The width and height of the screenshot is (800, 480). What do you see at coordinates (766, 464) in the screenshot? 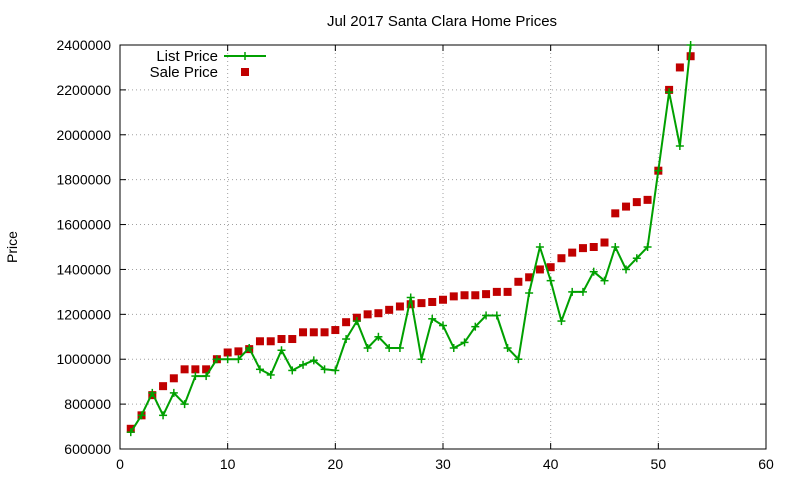
I see `x-tick-label: 60` at bounding box center [766, 464].